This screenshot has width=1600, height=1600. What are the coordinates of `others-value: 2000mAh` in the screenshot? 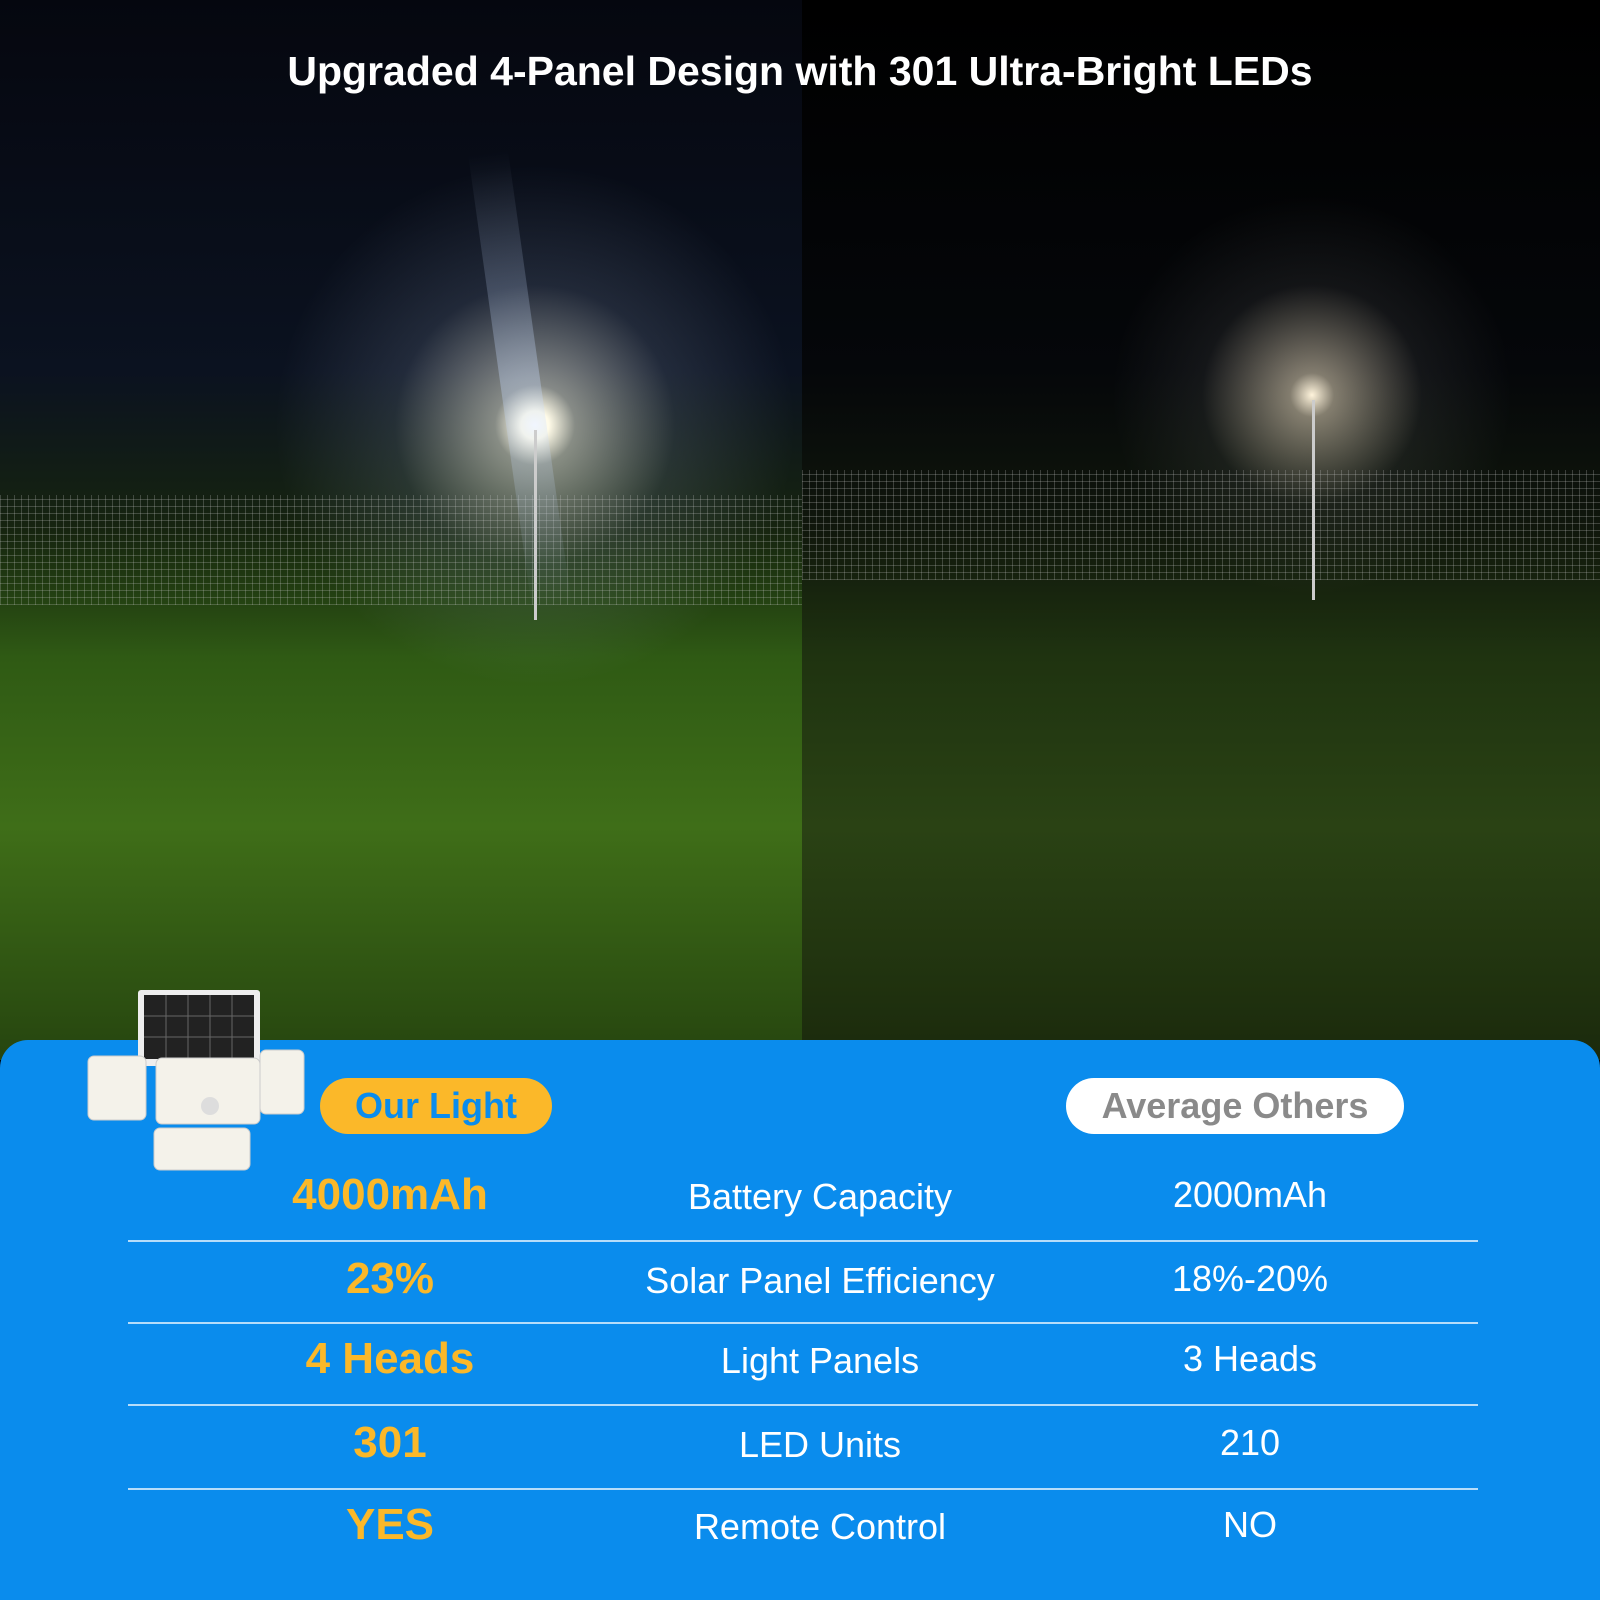 It's located at (1250, 1194).